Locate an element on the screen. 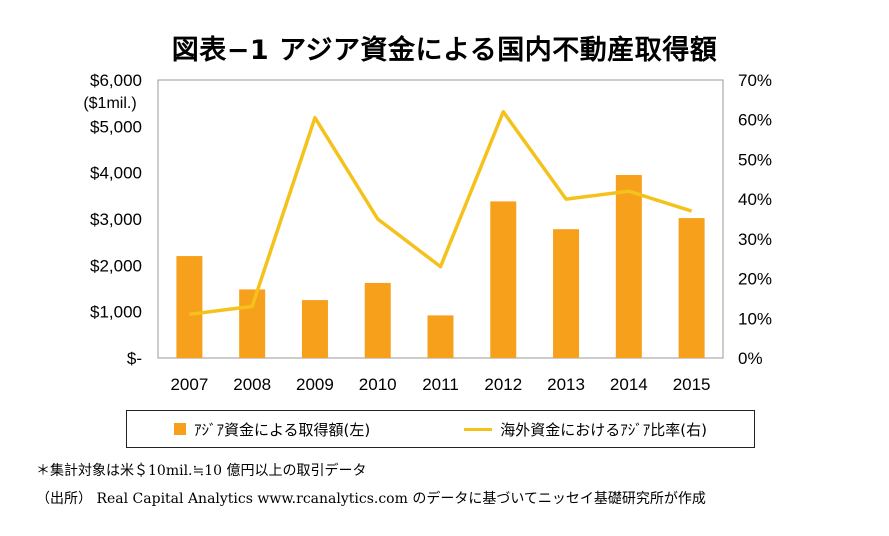 Image resolution: width=889 pixels, height=536 pixels. right-tick-label: 60% is located at coordinates (755, 120).